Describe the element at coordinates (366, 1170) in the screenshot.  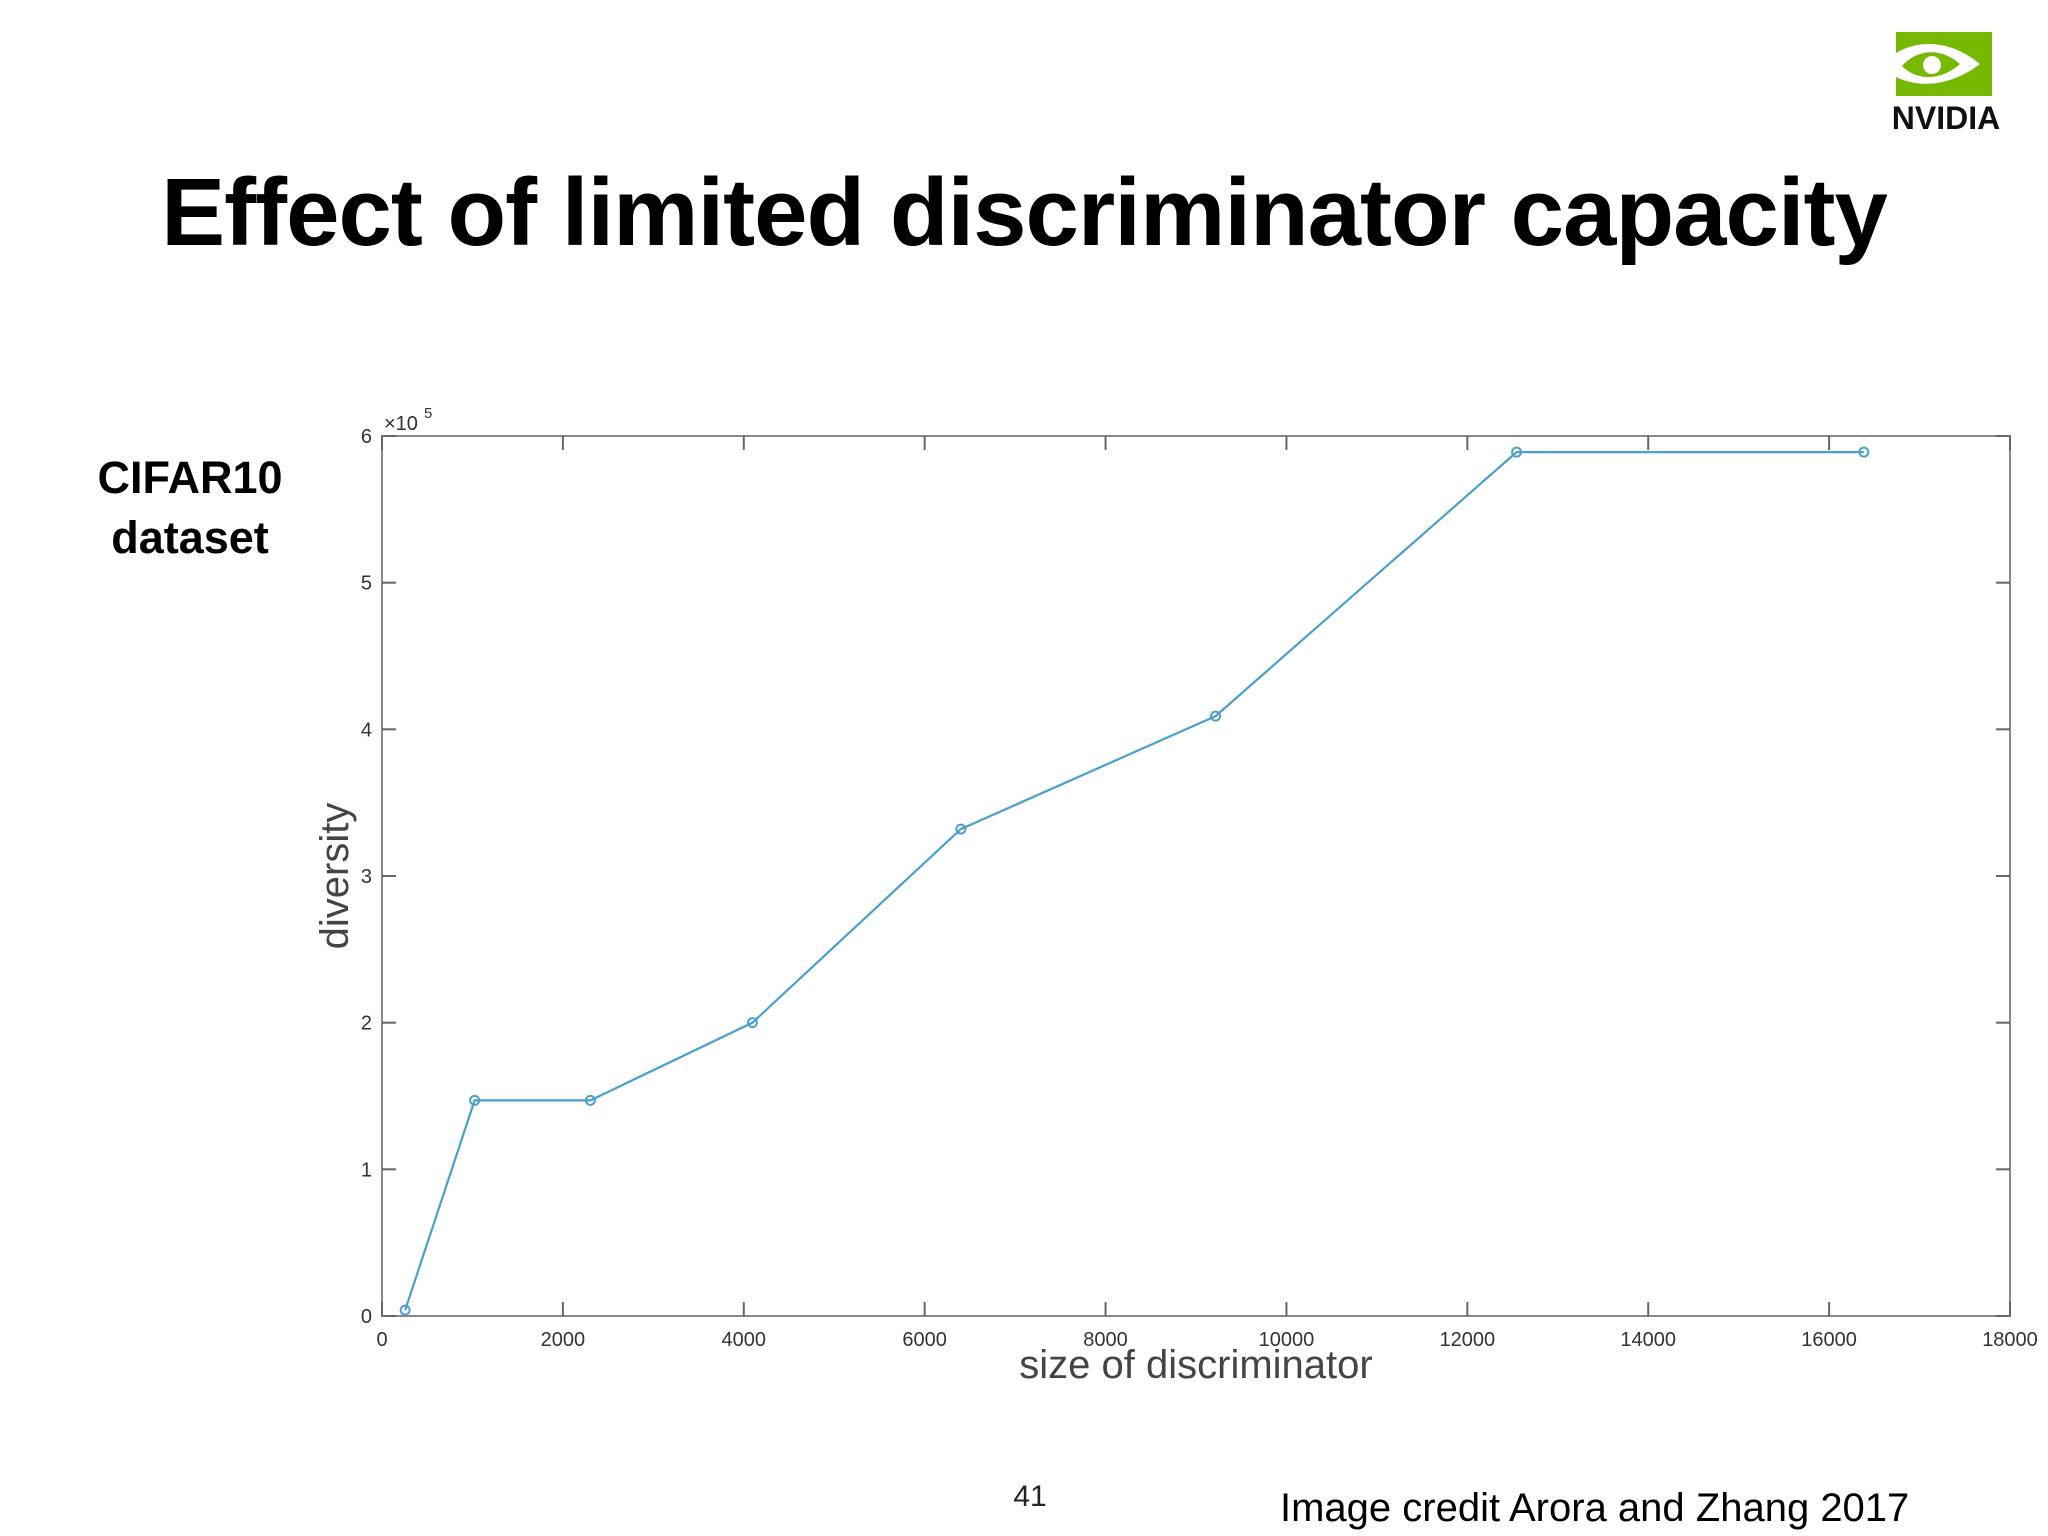
I see `y-tick-label: 1` at that location.